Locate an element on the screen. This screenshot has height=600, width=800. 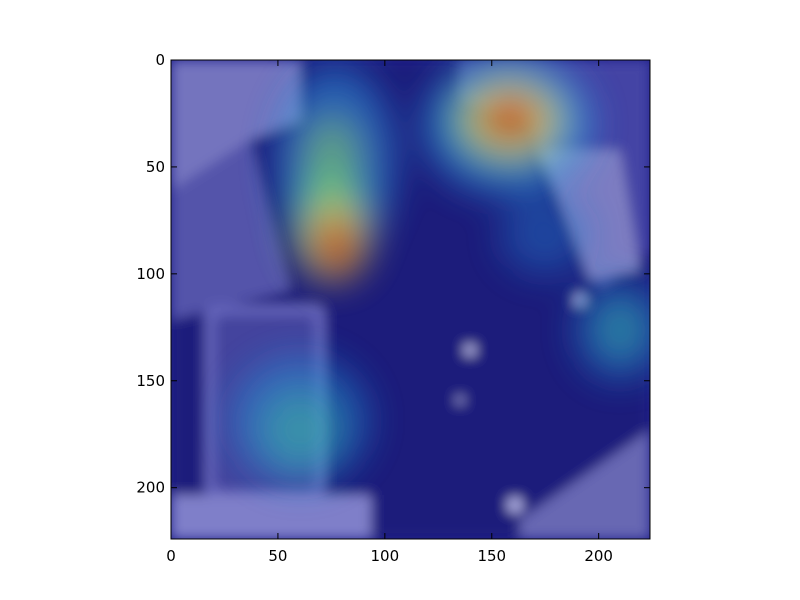
x-tick-label: 150 is located at coordinates (491, 556).